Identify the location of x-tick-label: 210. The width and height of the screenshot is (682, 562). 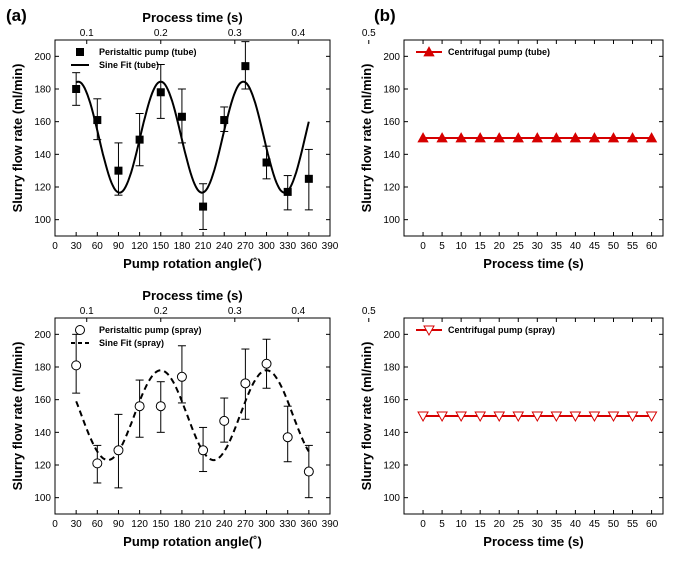
(203, 246).